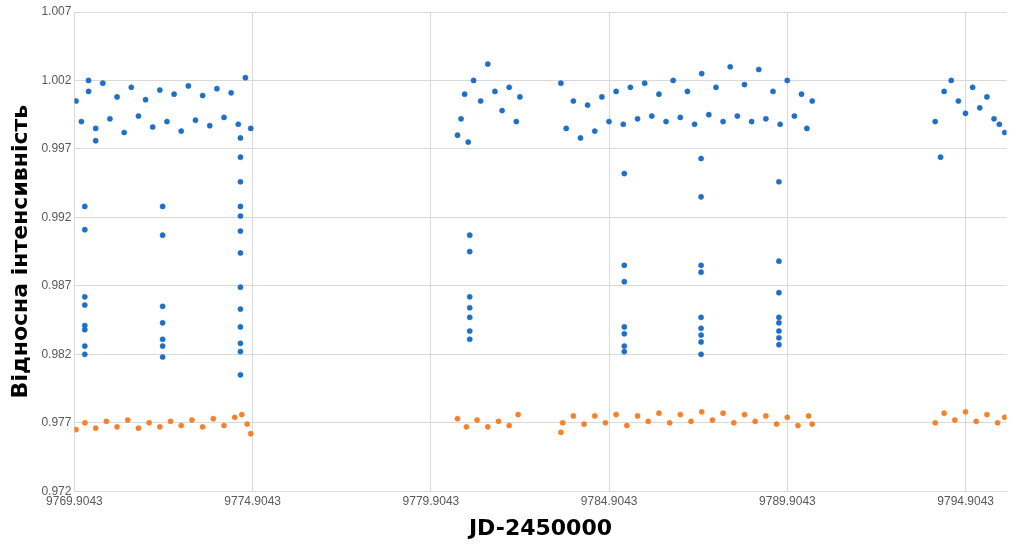 The image size is (1011, 546). Describe the element at coordinates (56, 216) in the screenshot. I see `y-tick-label: 0.992` at that location.